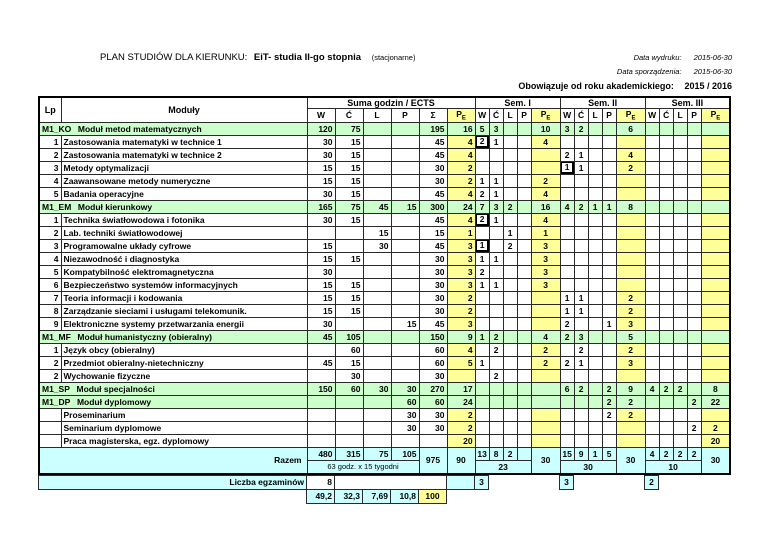 Image resolution: width=768 pixels, height=543 pixels. Describe the element at coordinates (708, 86) in the screenshot. I see `valid-from-value: 2015 / 2016` at that location.